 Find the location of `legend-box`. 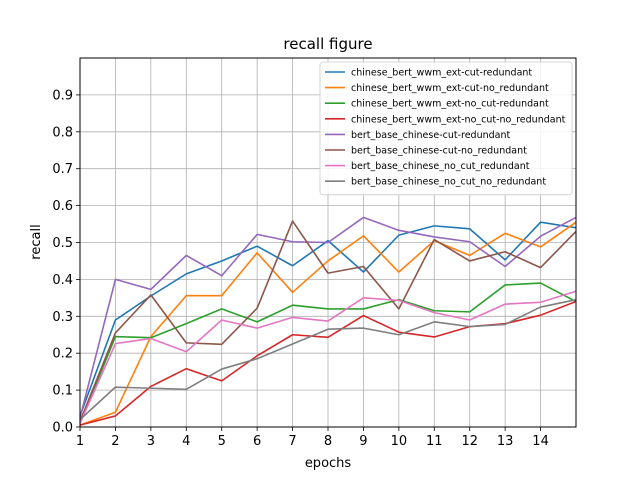

legend-box is located at coordinates (446, 128).